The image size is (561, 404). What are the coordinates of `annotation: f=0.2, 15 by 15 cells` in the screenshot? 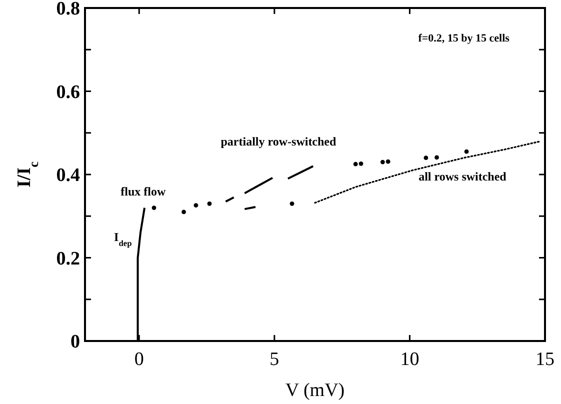 It's located at (464, 38).